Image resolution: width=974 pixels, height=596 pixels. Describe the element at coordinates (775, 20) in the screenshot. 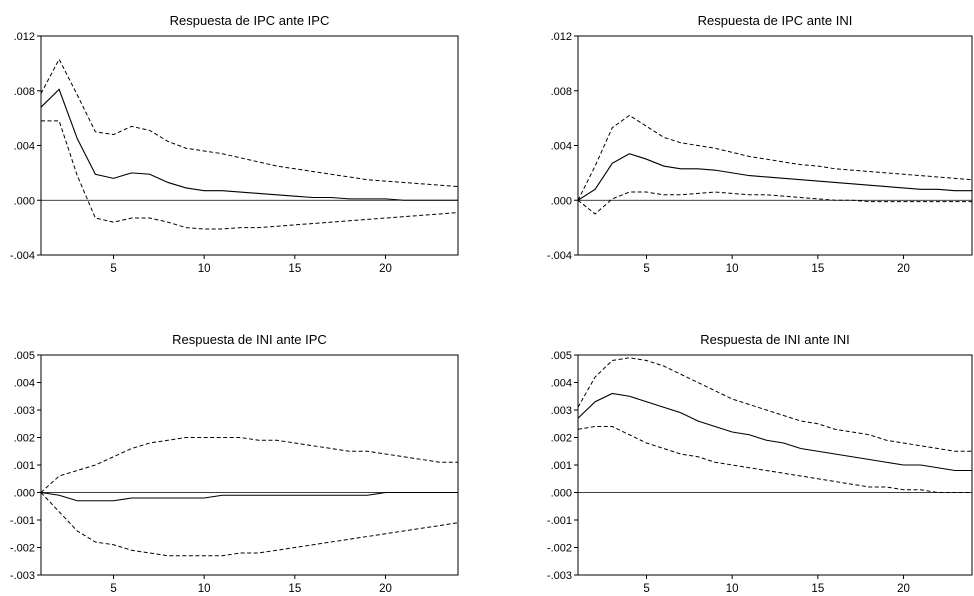

I see `panel-title: Respuesta de IPC ante INI` at that location.